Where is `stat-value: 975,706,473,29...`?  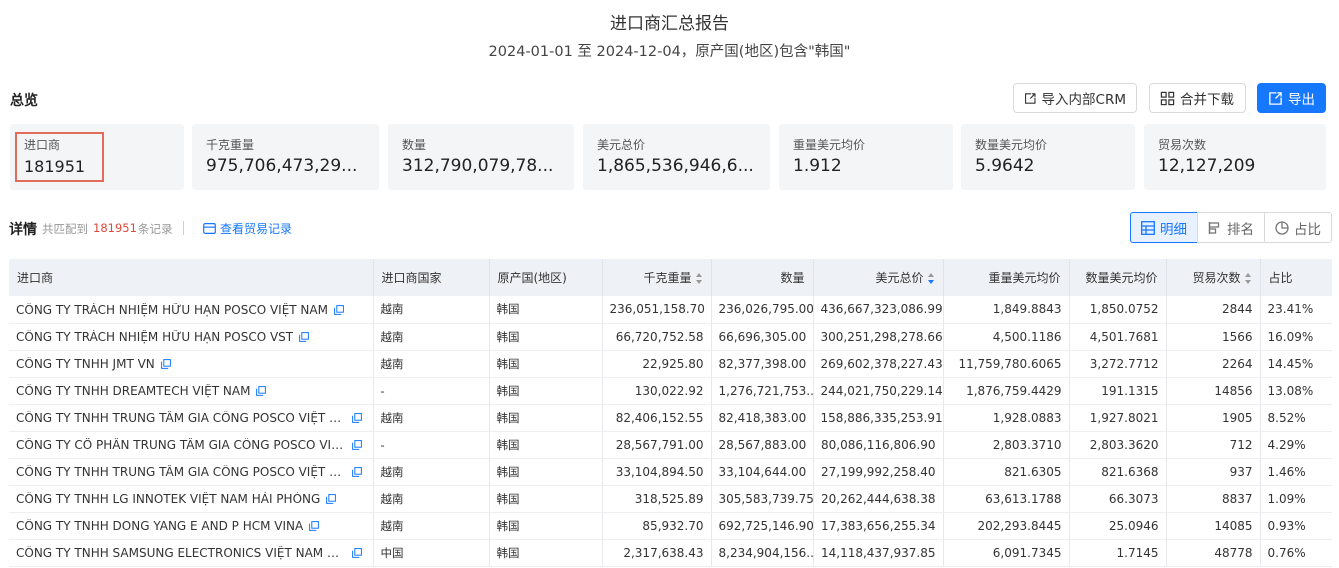 stat-value: 975,706,473,29... is located at coordinates (282, 166).